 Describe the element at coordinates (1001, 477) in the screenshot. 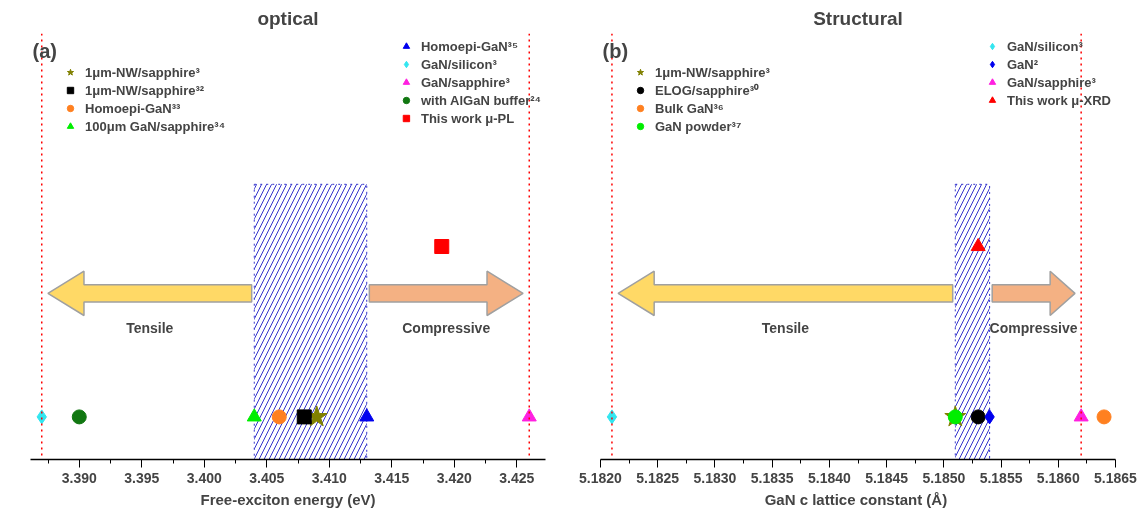

I see `x-tick-label: 5.1855` at that location.